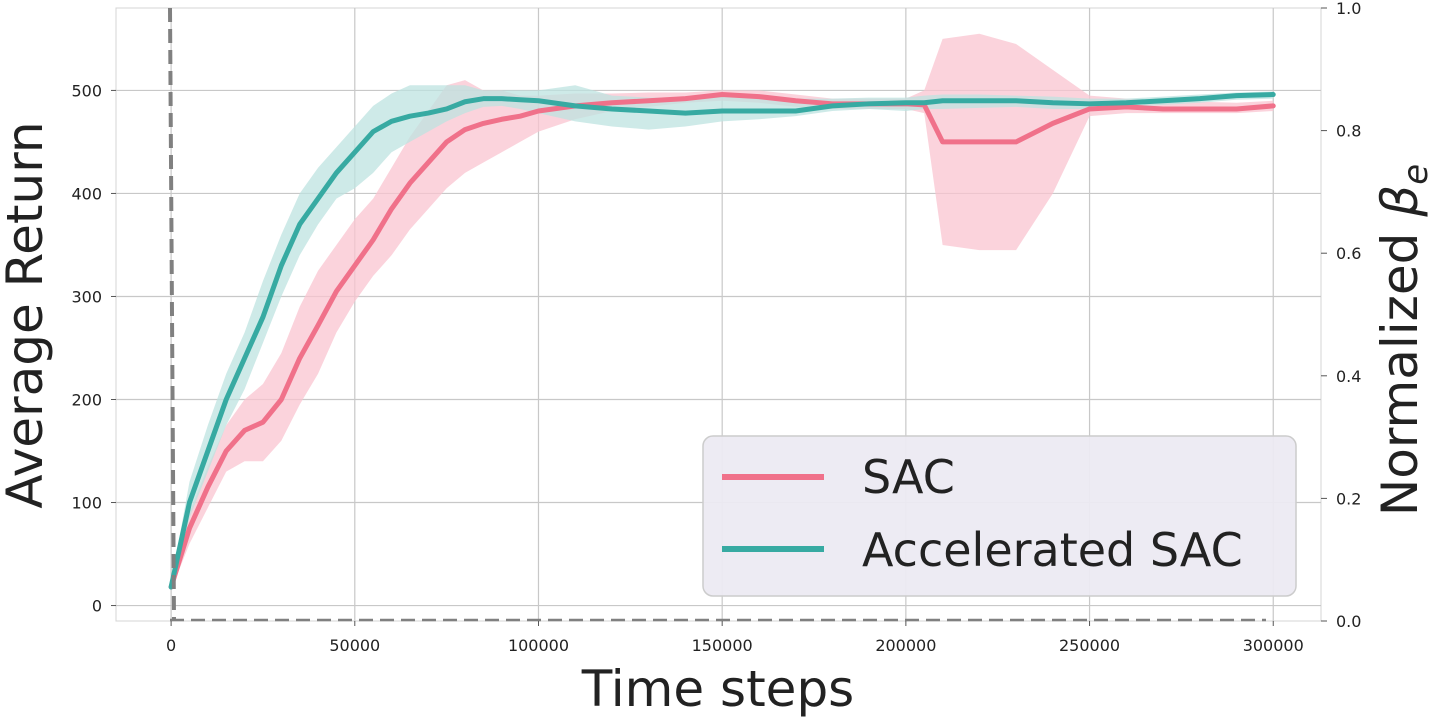 Image resolution: width=1440 pixels, height=720 pixels. I want to click on y2-tick-label: 0.0, so click(1348, 621).